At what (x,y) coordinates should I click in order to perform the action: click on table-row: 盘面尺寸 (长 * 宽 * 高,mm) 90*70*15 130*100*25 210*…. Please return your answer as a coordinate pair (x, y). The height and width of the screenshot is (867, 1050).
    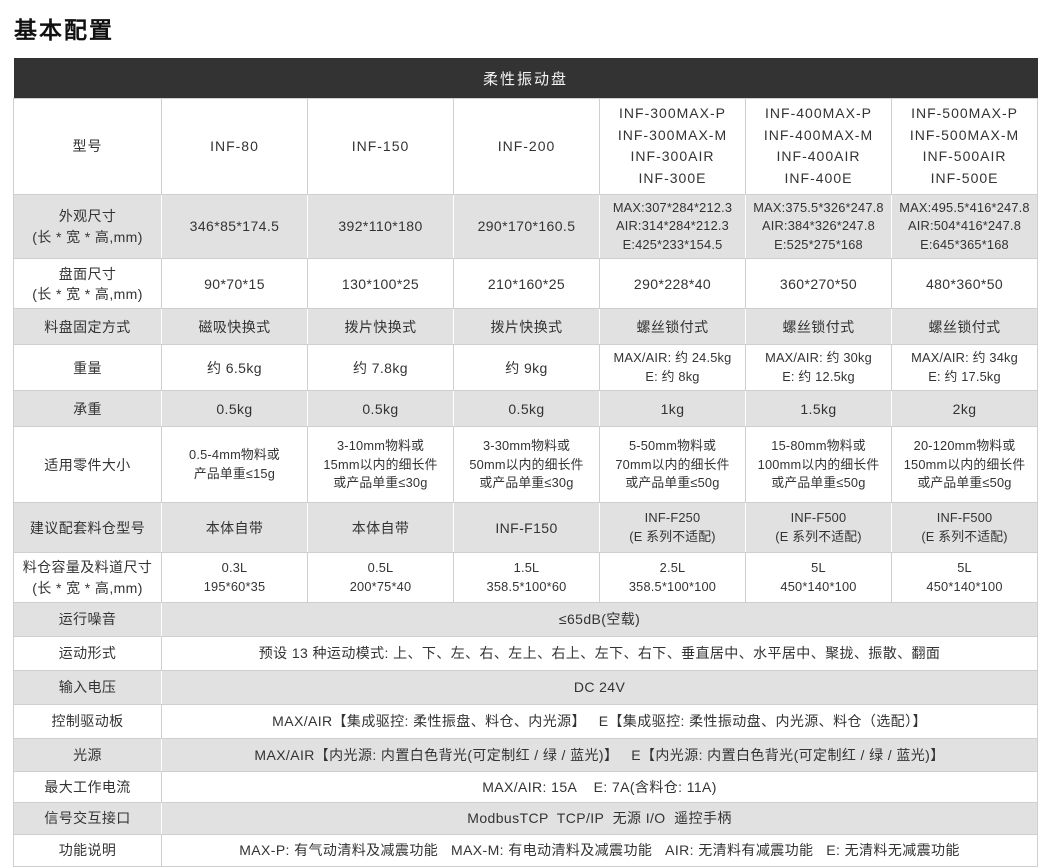
    Looking at the image, I should click on (526, 284).